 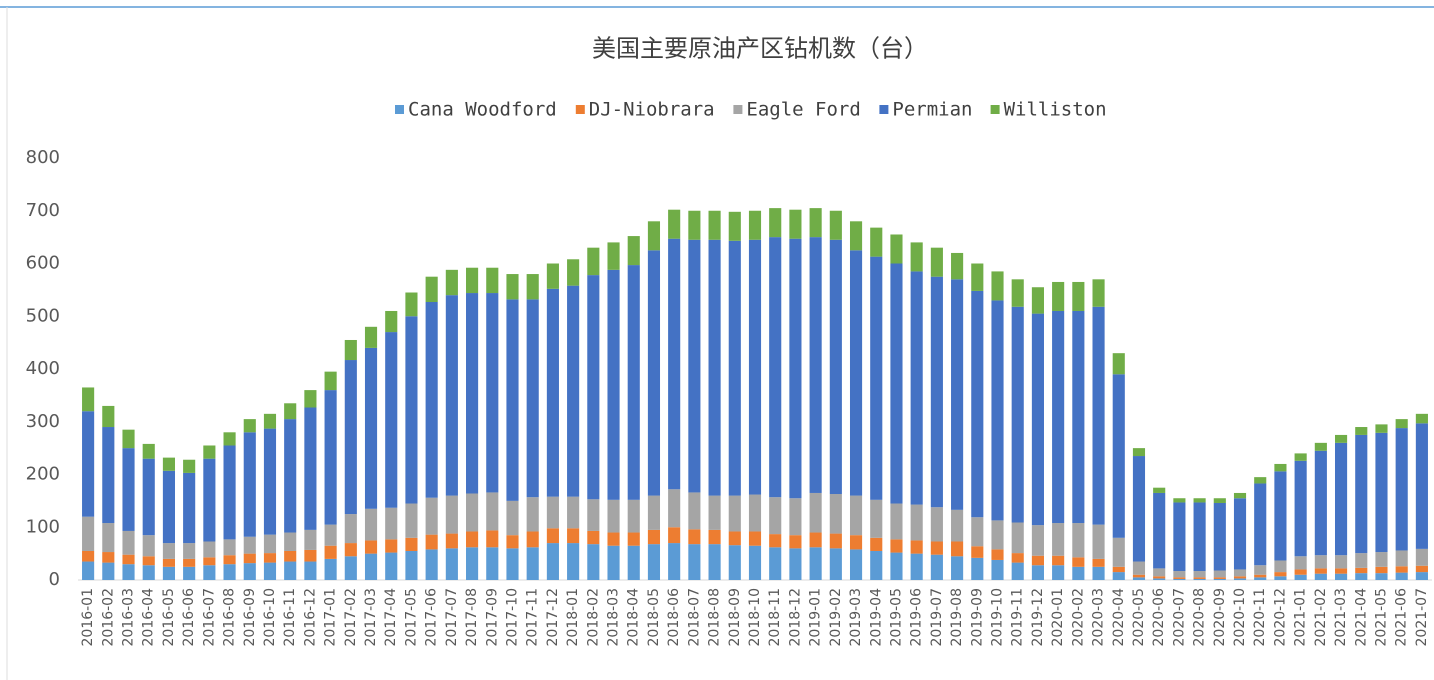 What do you see at coordinates (209, 617) in the screenshot?
I see `x-tick-label: 2016-07` at bounding box center [209, 617].